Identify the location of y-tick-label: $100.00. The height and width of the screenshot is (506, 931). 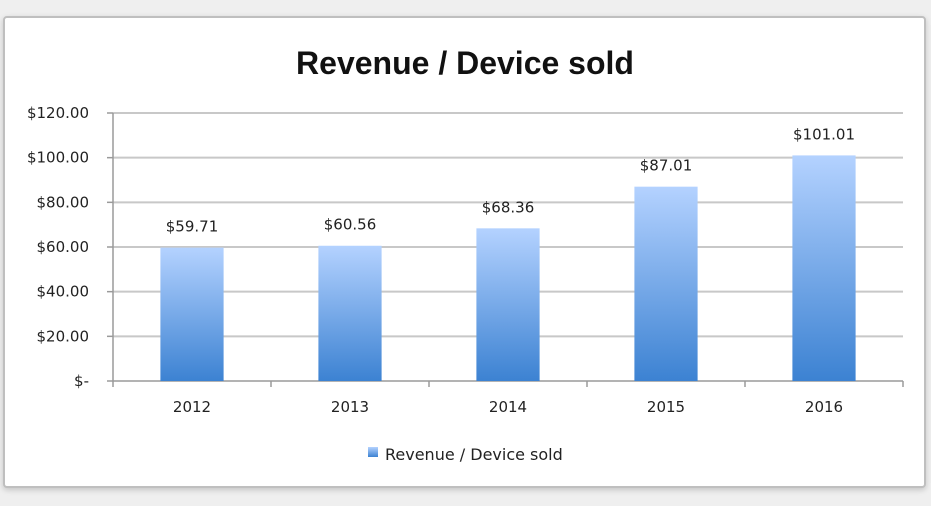
(58, 158).